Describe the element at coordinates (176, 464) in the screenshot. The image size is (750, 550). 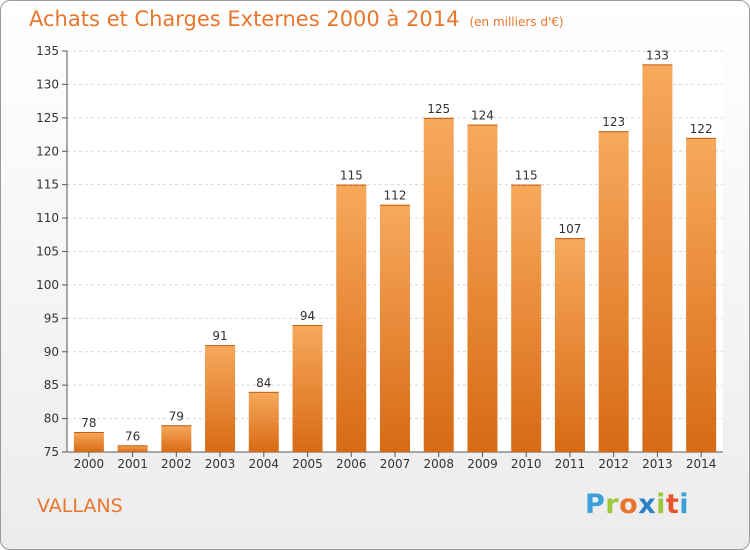
I see `x-tick-label: 2002` at that location.